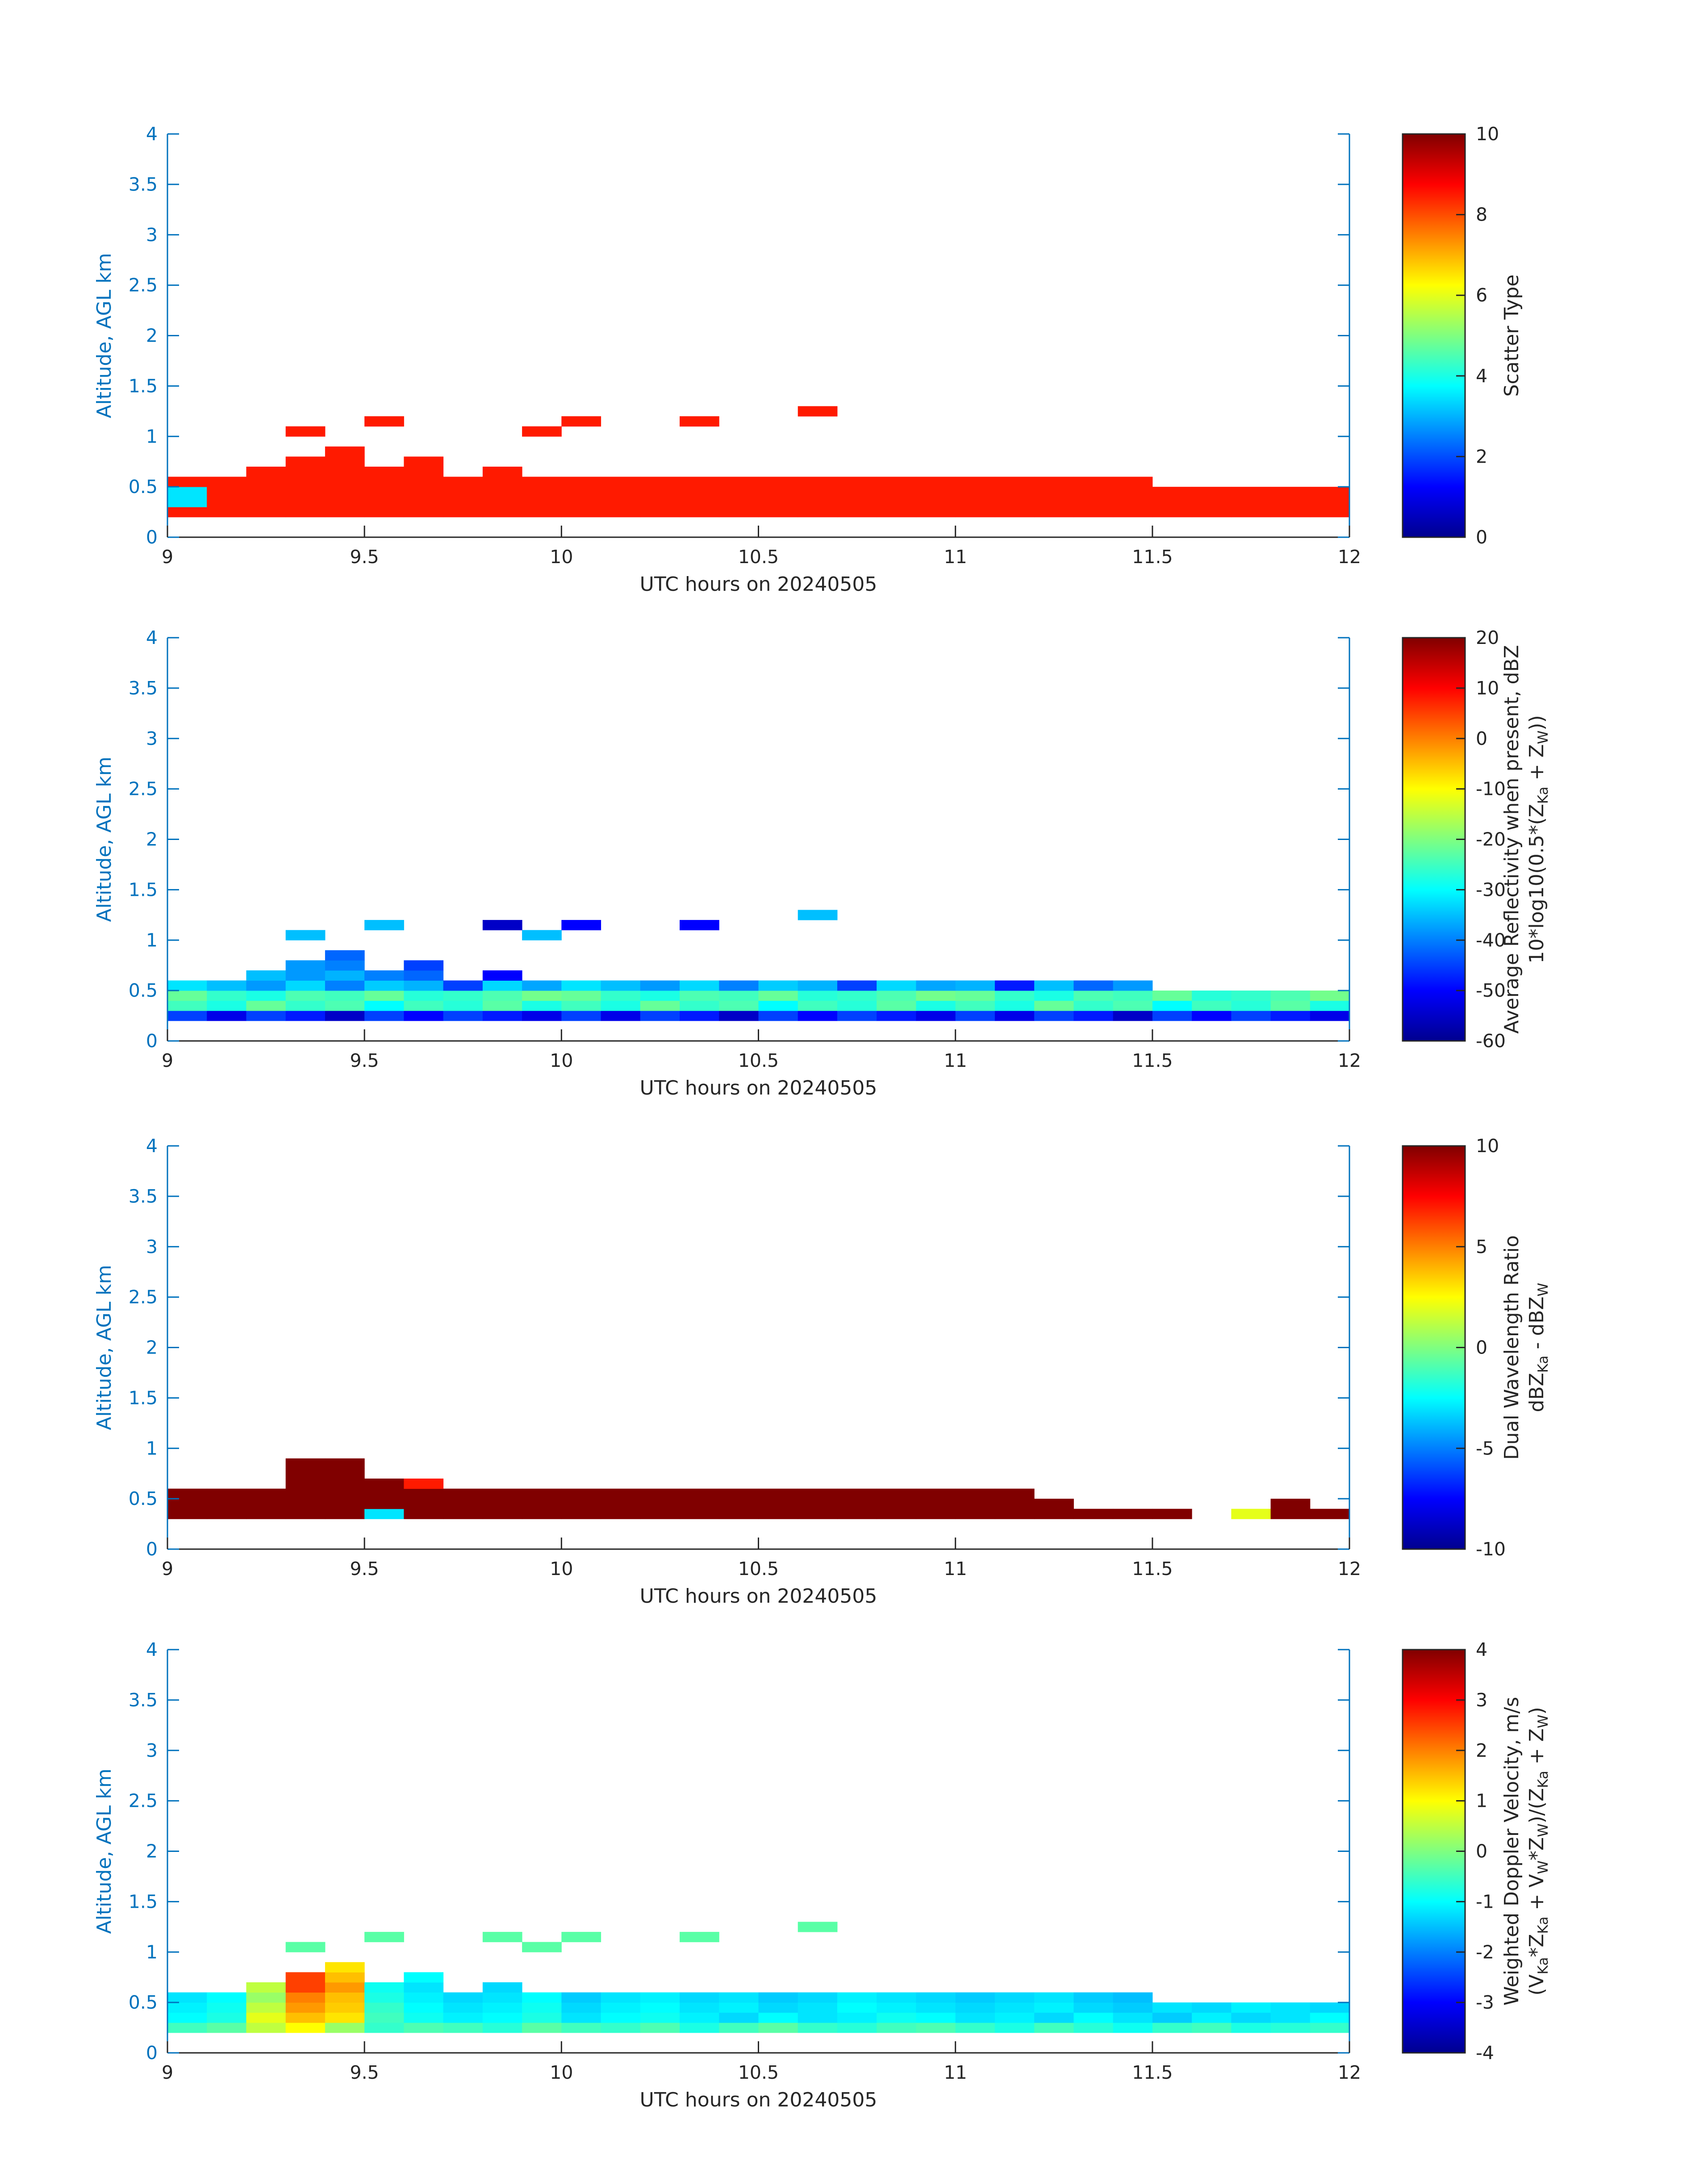  I want to click on colorbar-tick-label: -5, so click(1485, 1448).